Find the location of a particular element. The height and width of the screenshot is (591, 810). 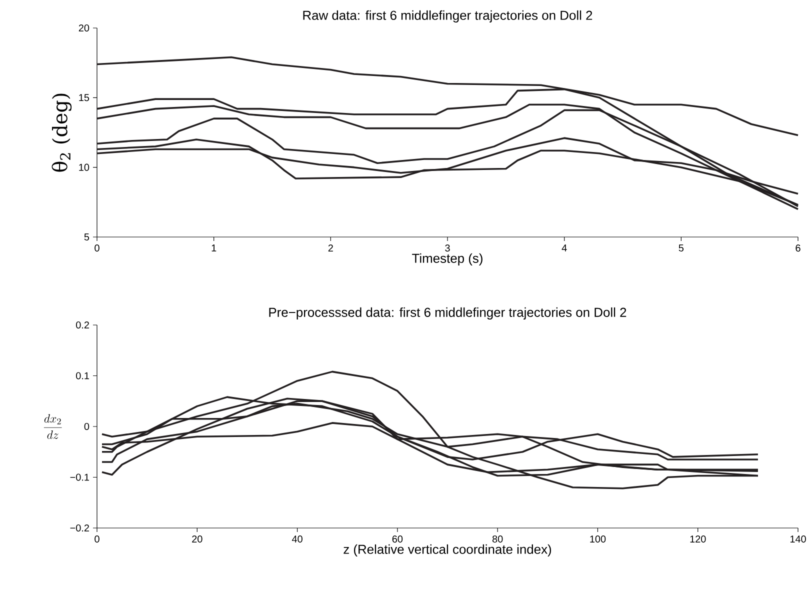

y-tick-label: 0.2 is located at coordinates (82, 325).